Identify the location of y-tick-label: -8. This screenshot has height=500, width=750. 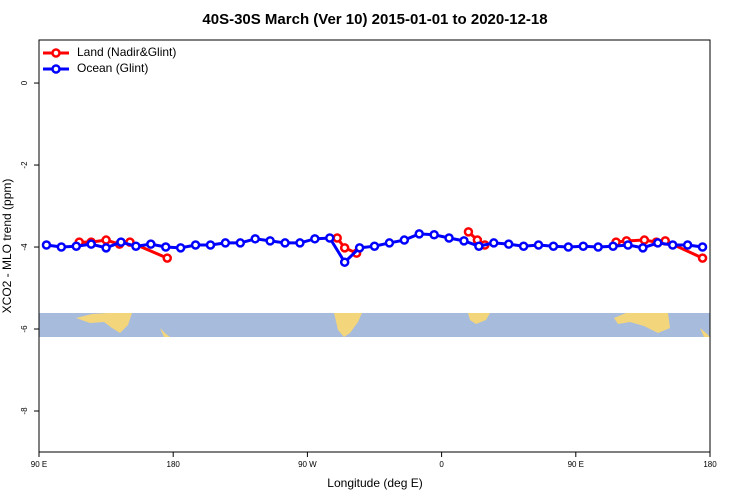
(24, 411).